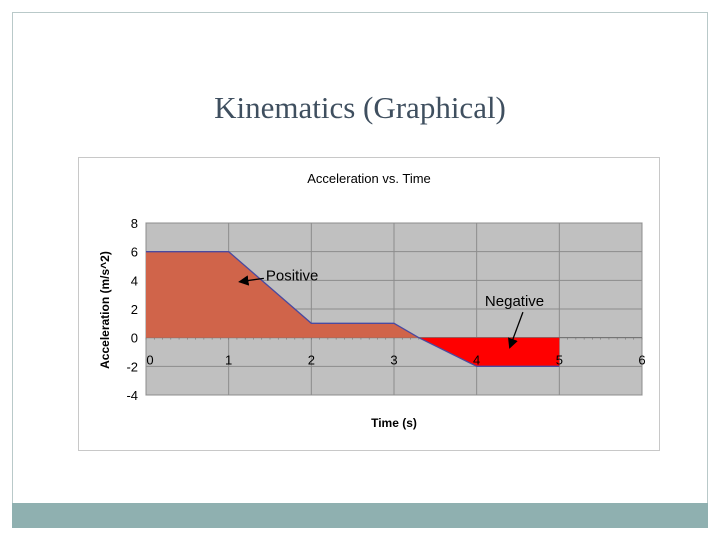 The image size is (720, 540). I want to click on annotation-label: Negative, so click(514, 301).